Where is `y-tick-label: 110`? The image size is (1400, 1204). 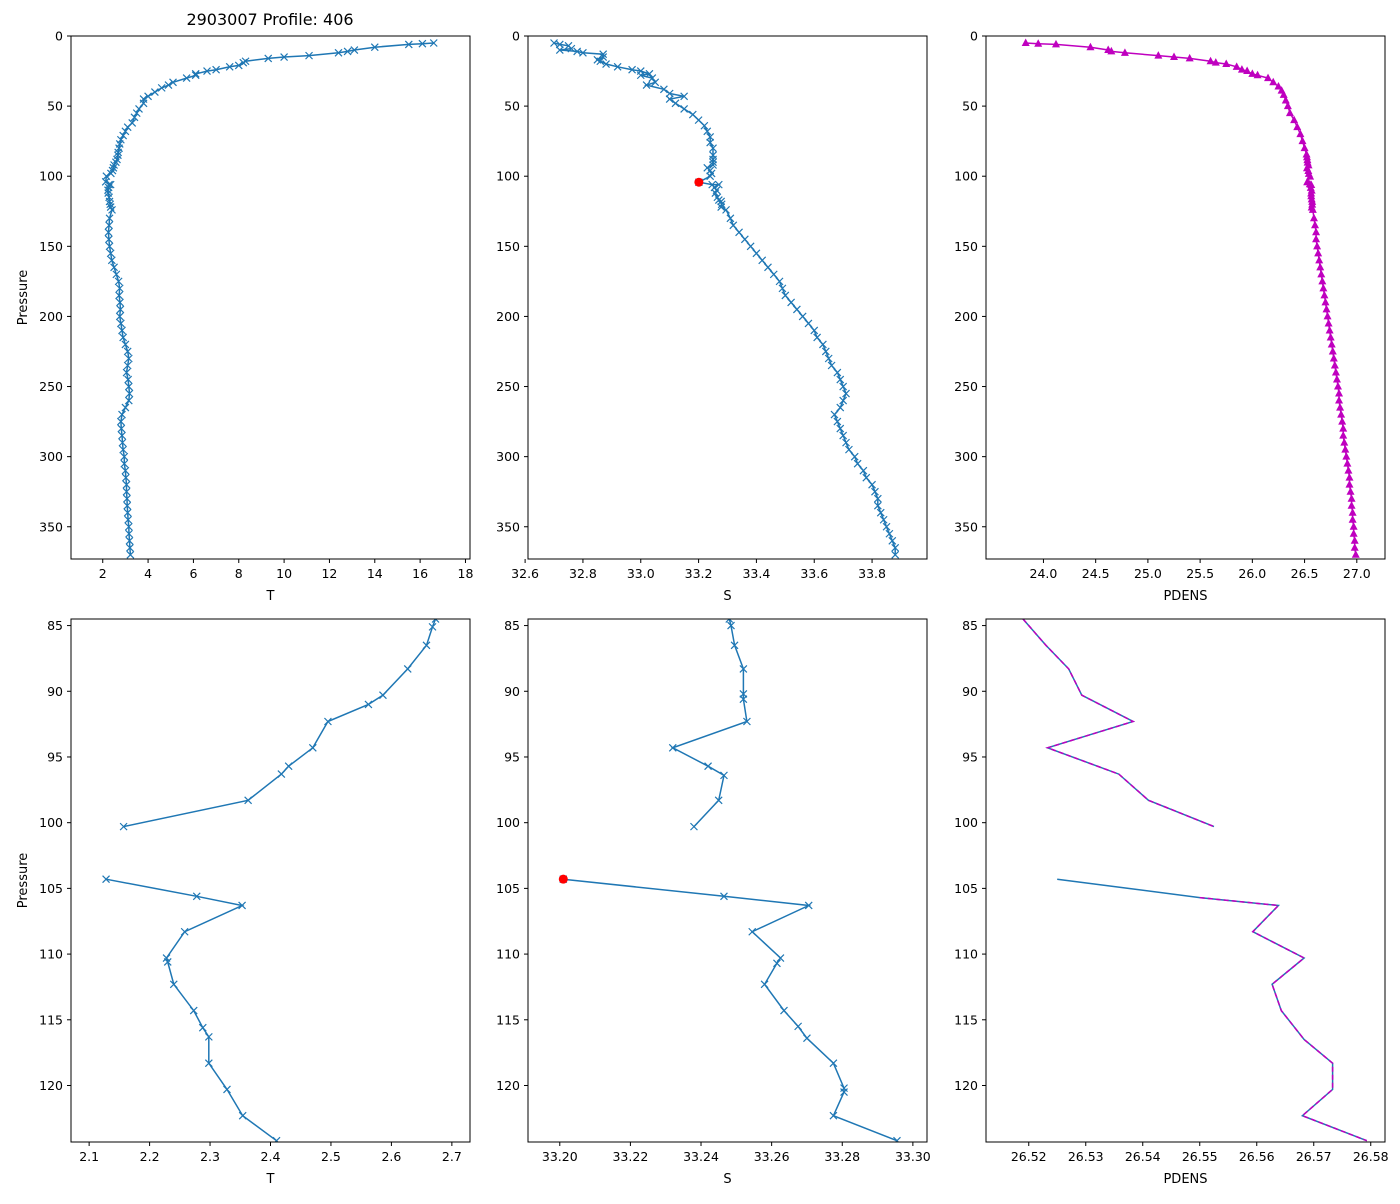
y-tick-label: 110 is located at coordinates (51, 954).